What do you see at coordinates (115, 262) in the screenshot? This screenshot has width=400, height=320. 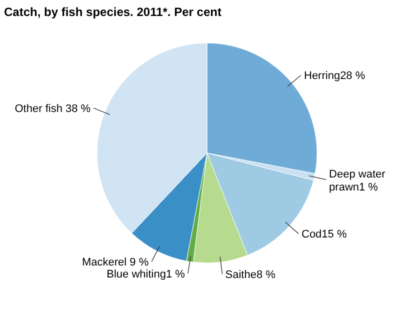 I see `slice-label: Mackerel 9 %` at bounding box center [115, 262].